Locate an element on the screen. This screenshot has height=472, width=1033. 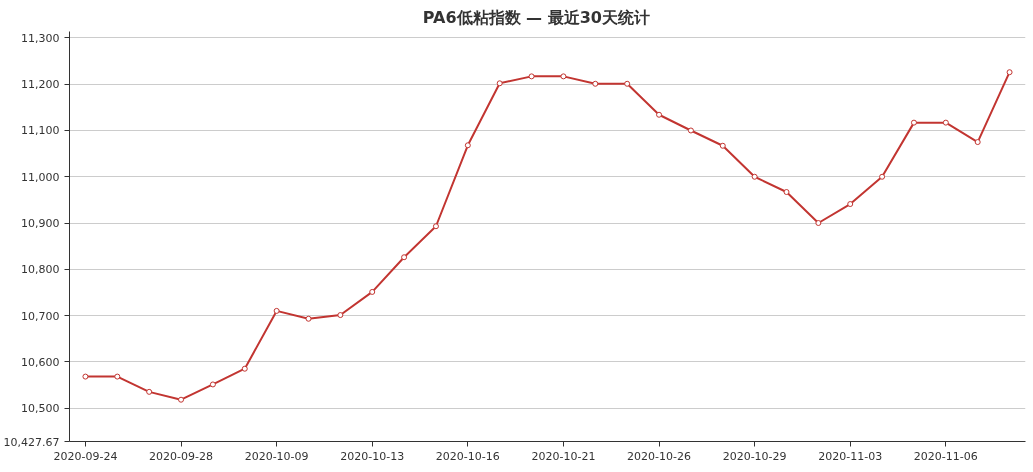
y-tick-label: 10,500 is located at coordinates (40, 409).